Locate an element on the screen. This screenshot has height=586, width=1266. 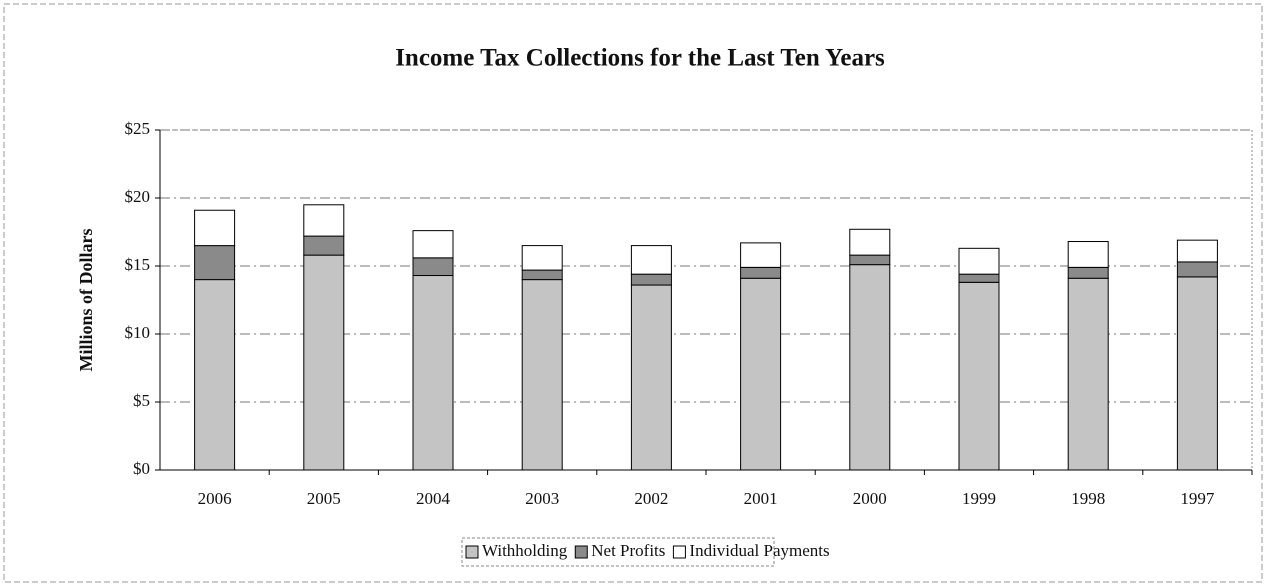
y-tick-label: $0 is located at coordinates (141, 468).